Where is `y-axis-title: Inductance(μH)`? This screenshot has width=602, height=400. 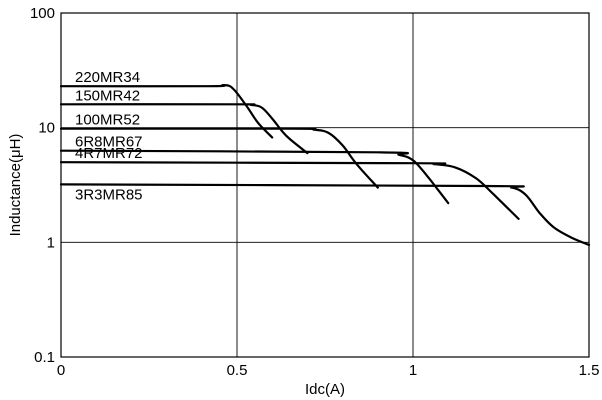
y-axis-title: Inductance(μH) is located at coordinates (15, 185).